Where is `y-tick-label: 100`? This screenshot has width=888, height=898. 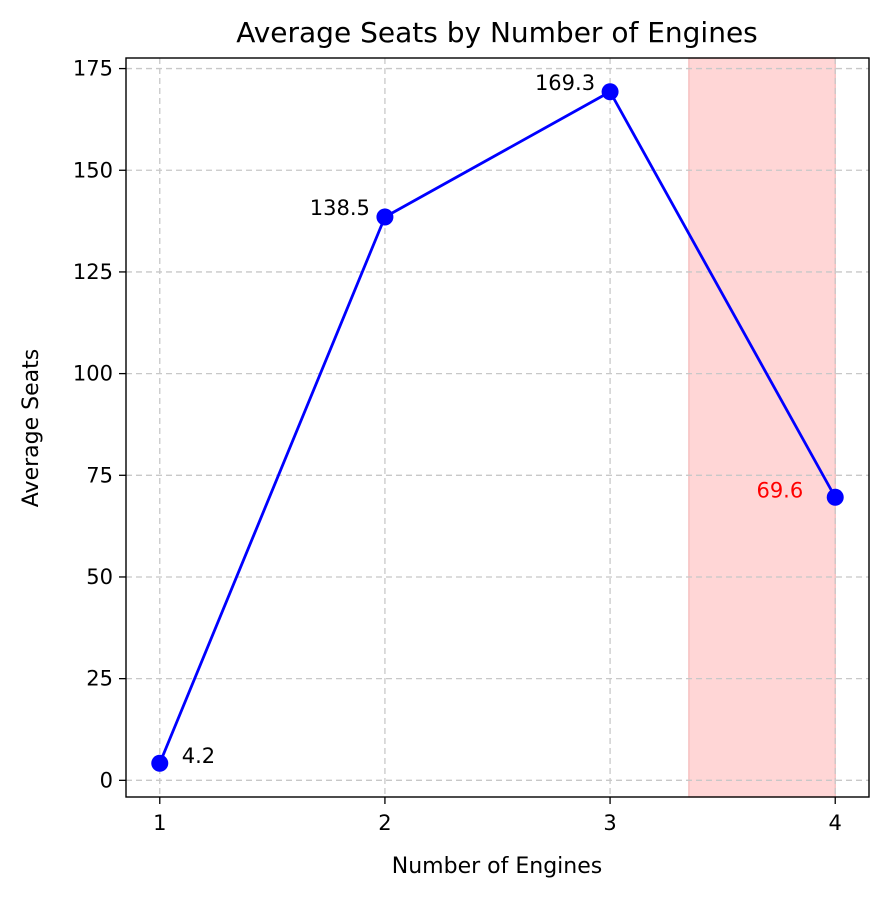
y-tick-label: 100 is located at coordinates (93, 374).